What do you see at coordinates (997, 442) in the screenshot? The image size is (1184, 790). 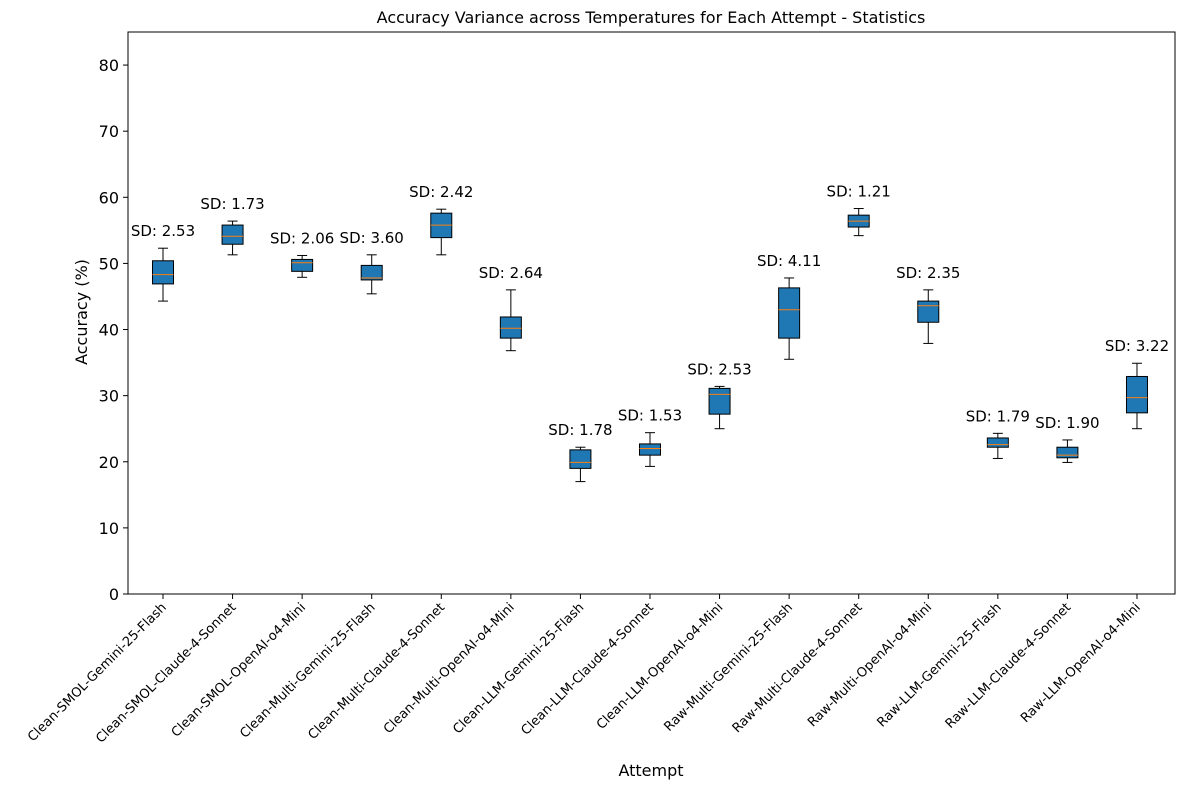 I see `box-raw-llm-gemini-25-flash` at bounding box center [997, 442].